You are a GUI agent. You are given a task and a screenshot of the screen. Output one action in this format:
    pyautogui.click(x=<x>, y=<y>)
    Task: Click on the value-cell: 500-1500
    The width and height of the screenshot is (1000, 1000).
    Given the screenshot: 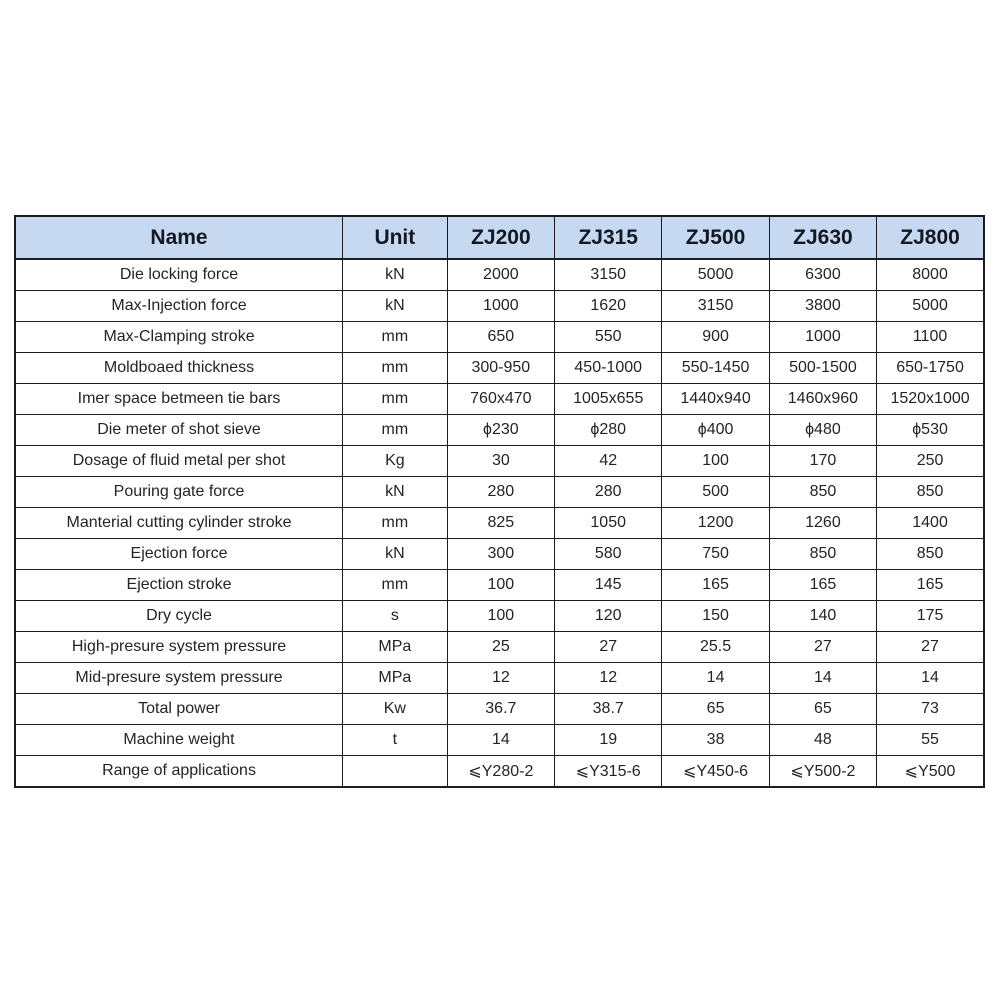 What is the action you would take?
    pyautogui.click(x=823, y=368)
    